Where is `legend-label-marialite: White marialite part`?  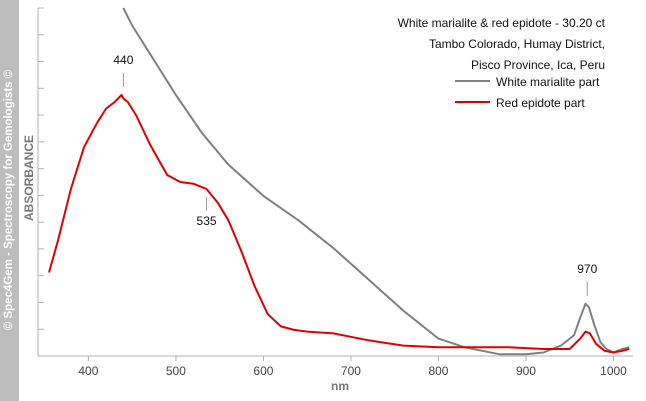
legend-label-marialite: White marialite part is located at coordinates (548, 82).